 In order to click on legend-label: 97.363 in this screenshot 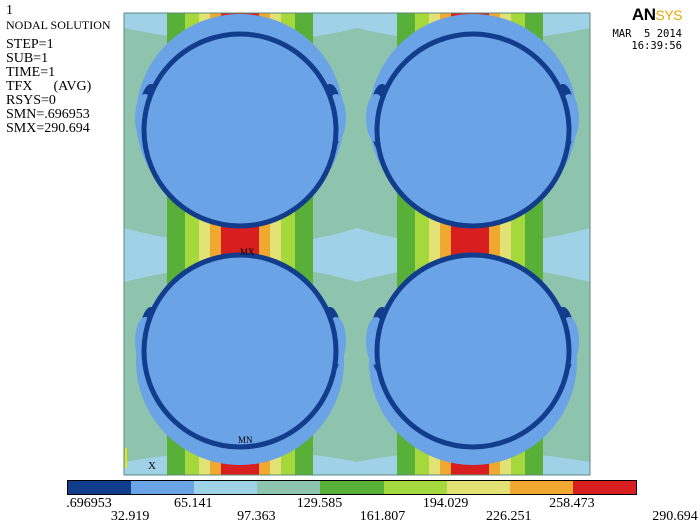, I will do `click(256, 516)`.